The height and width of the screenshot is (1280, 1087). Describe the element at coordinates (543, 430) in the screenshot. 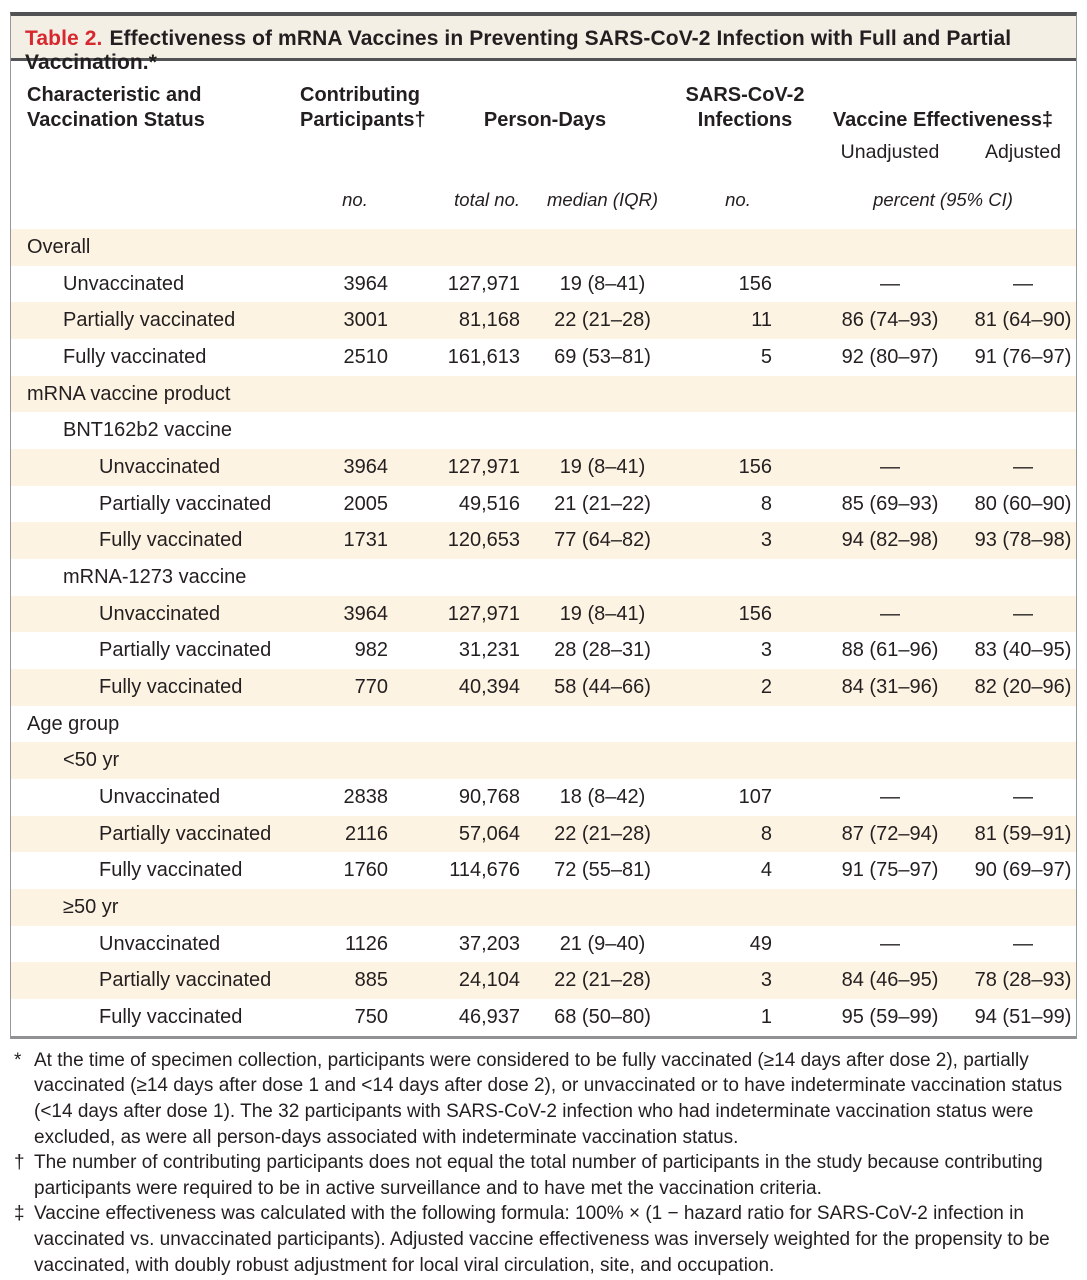

I see `table-row: BNT162b2 vaccine` at that location.